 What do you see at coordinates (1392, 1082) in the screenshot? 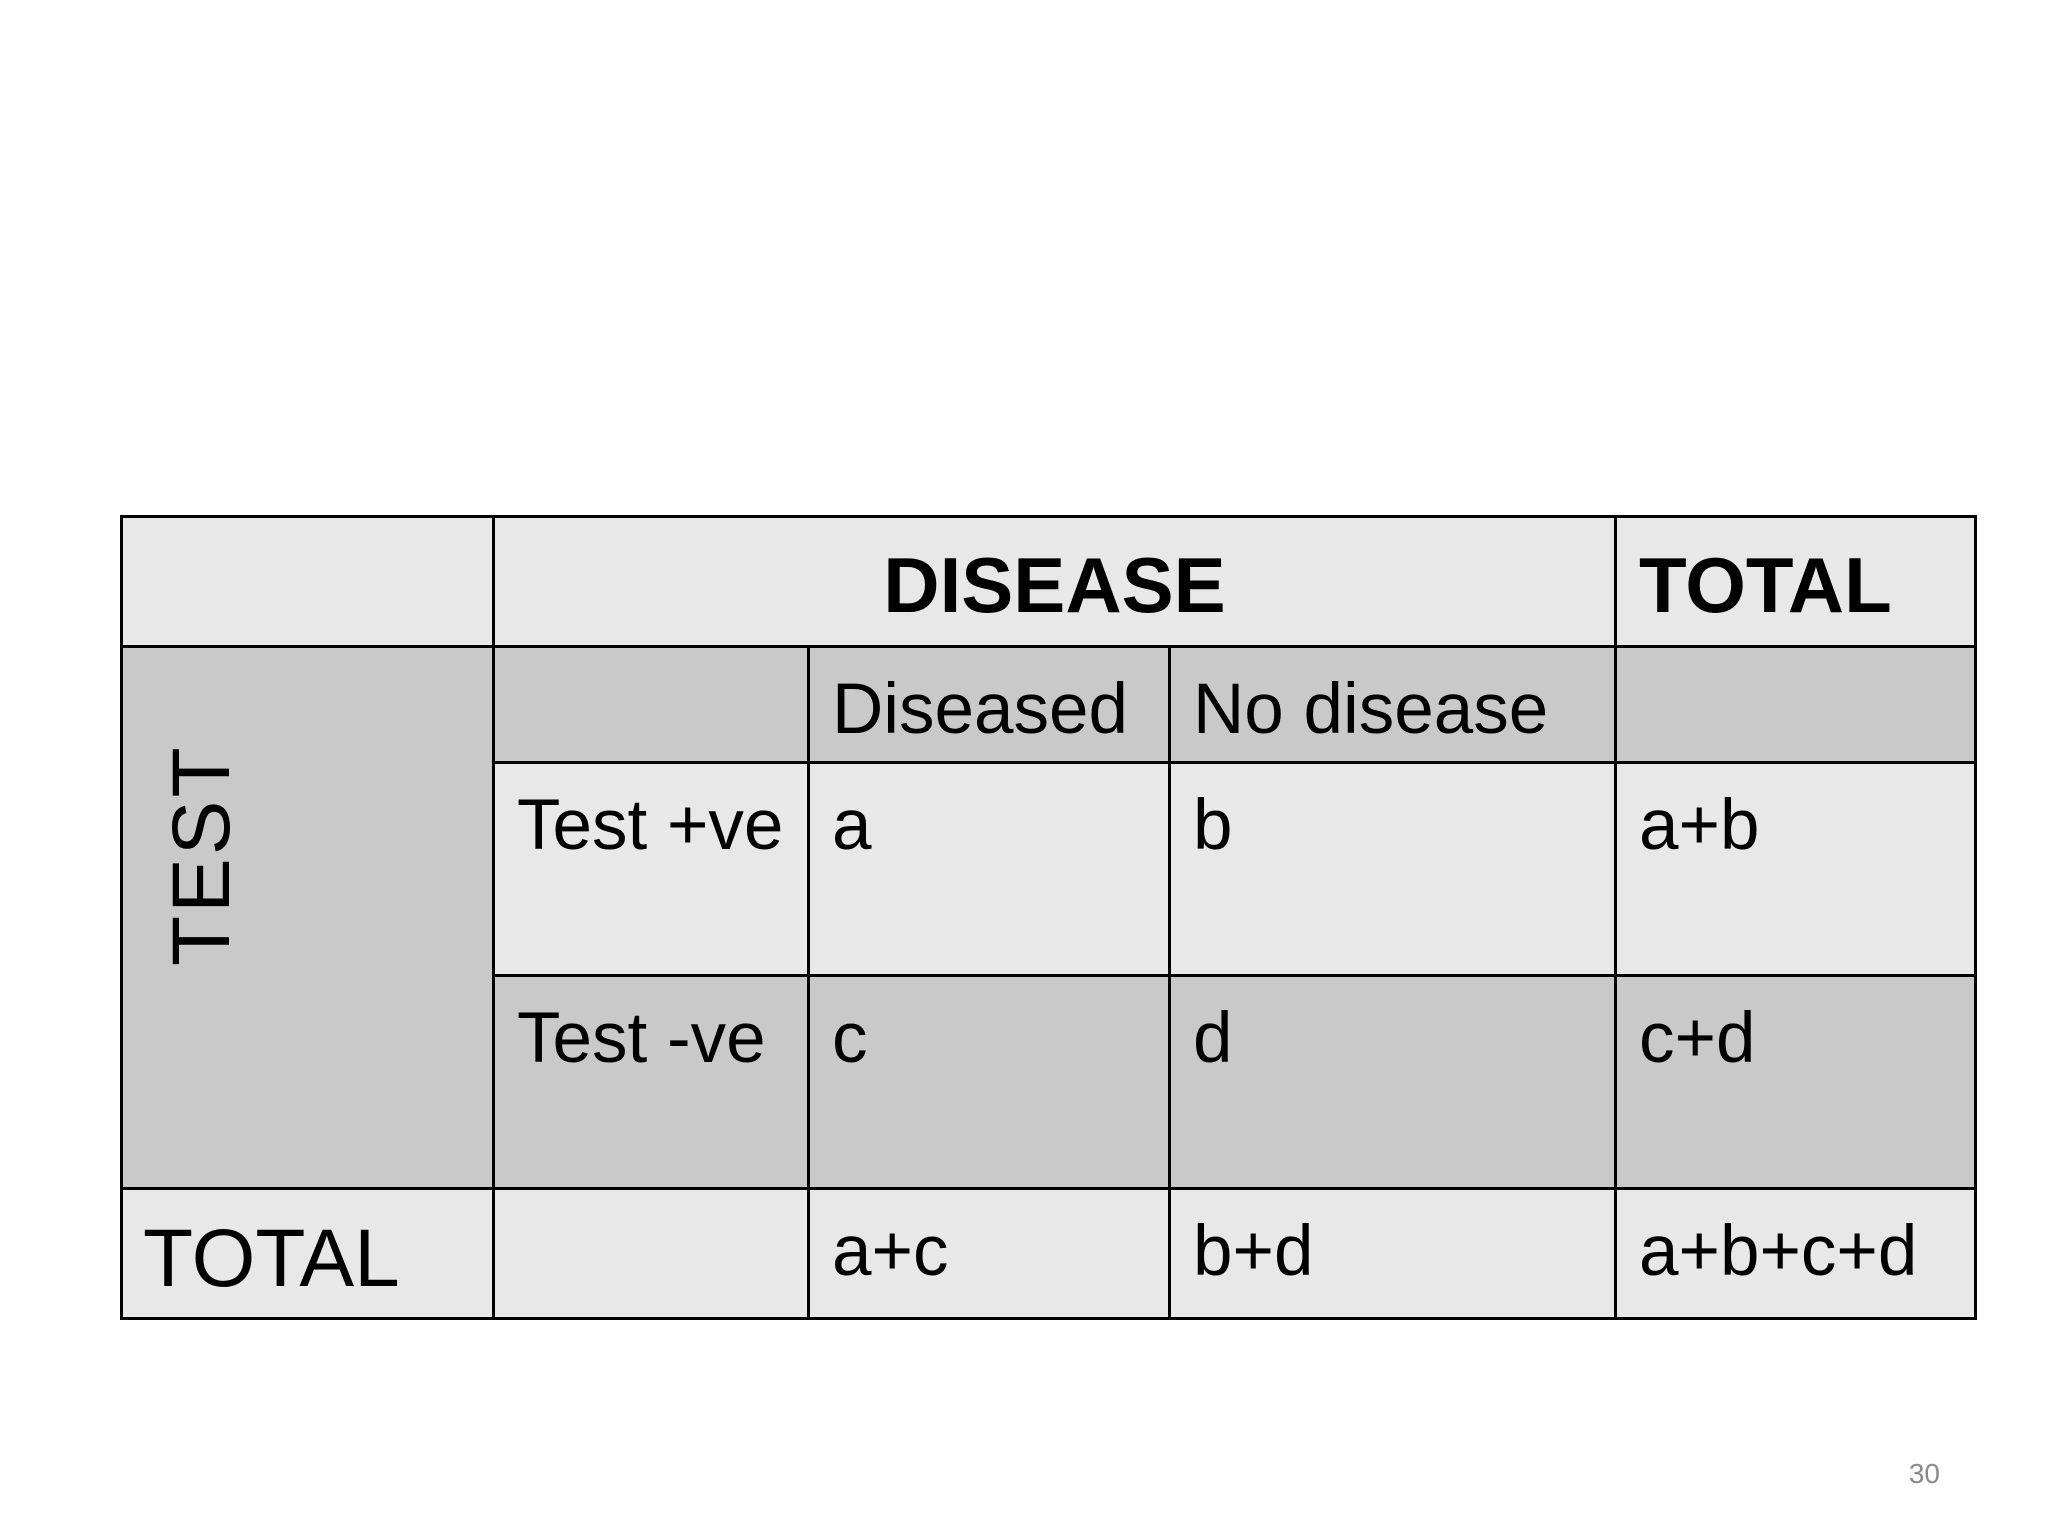
I see `cell-d: d` at bounding box center [1392, 1082].